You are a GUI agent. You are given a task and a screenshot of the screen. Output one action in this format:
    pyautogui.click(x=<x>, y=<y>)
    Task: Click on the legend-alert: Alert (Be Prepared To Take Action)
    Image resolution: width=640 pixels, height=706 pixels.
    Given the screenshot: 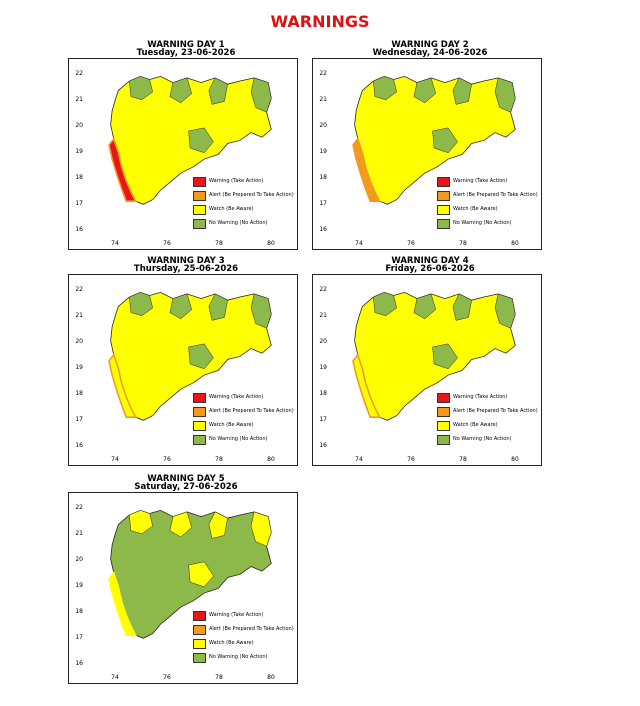 What is the action you would take?
    pyautogui.click(x=489, y=196)
    